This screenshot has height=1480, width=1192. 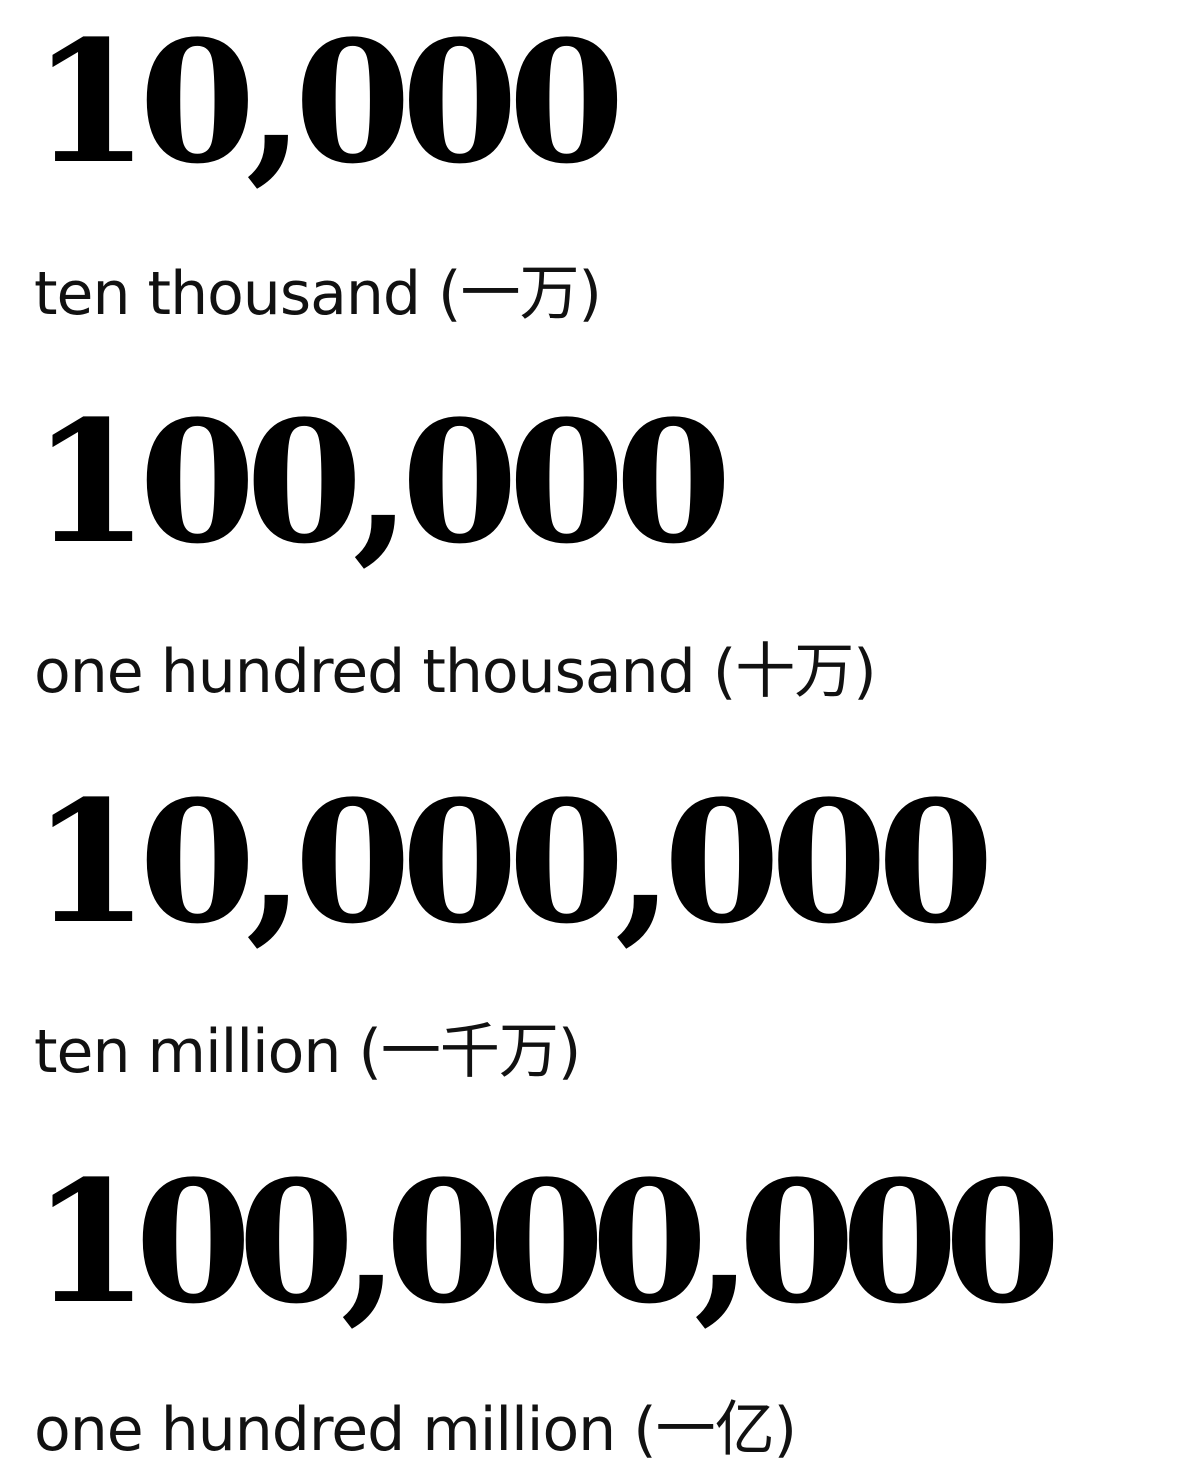 I want to click on number-caption: one hundred million (一亿), so click(x=415, y=1430).